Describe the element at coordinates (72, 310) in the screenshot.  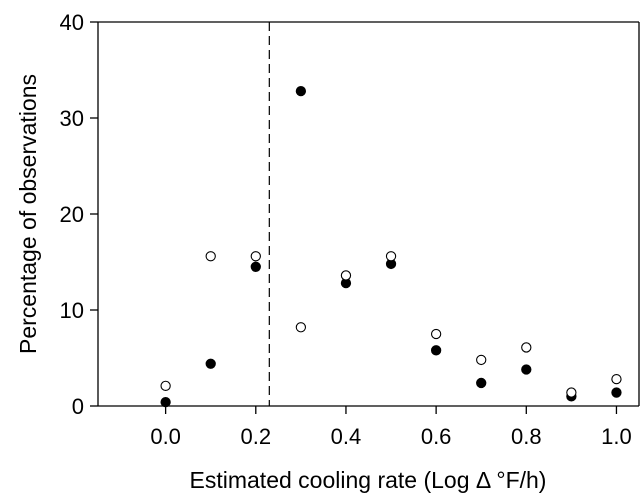
I see `y-tick-label: 10` at that location.